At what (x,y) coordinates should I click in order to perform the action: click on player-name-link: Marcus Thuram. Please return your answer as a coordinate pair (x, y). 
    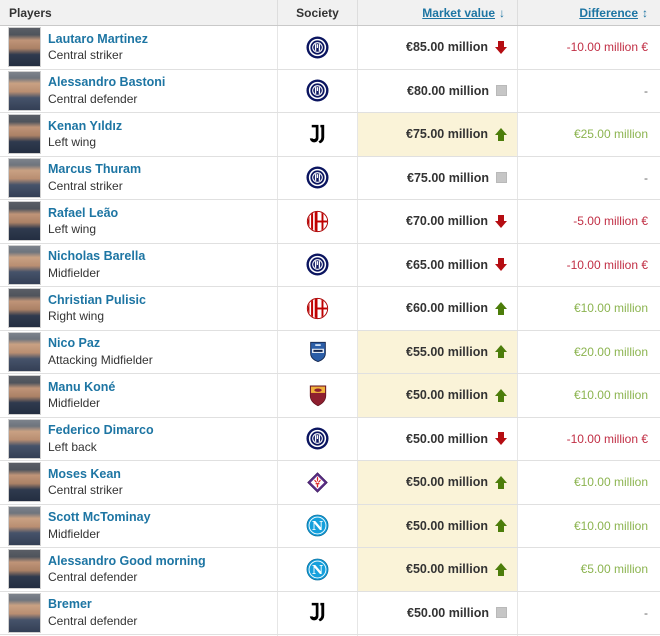
    Looking at the image, I should click on (95, 169).